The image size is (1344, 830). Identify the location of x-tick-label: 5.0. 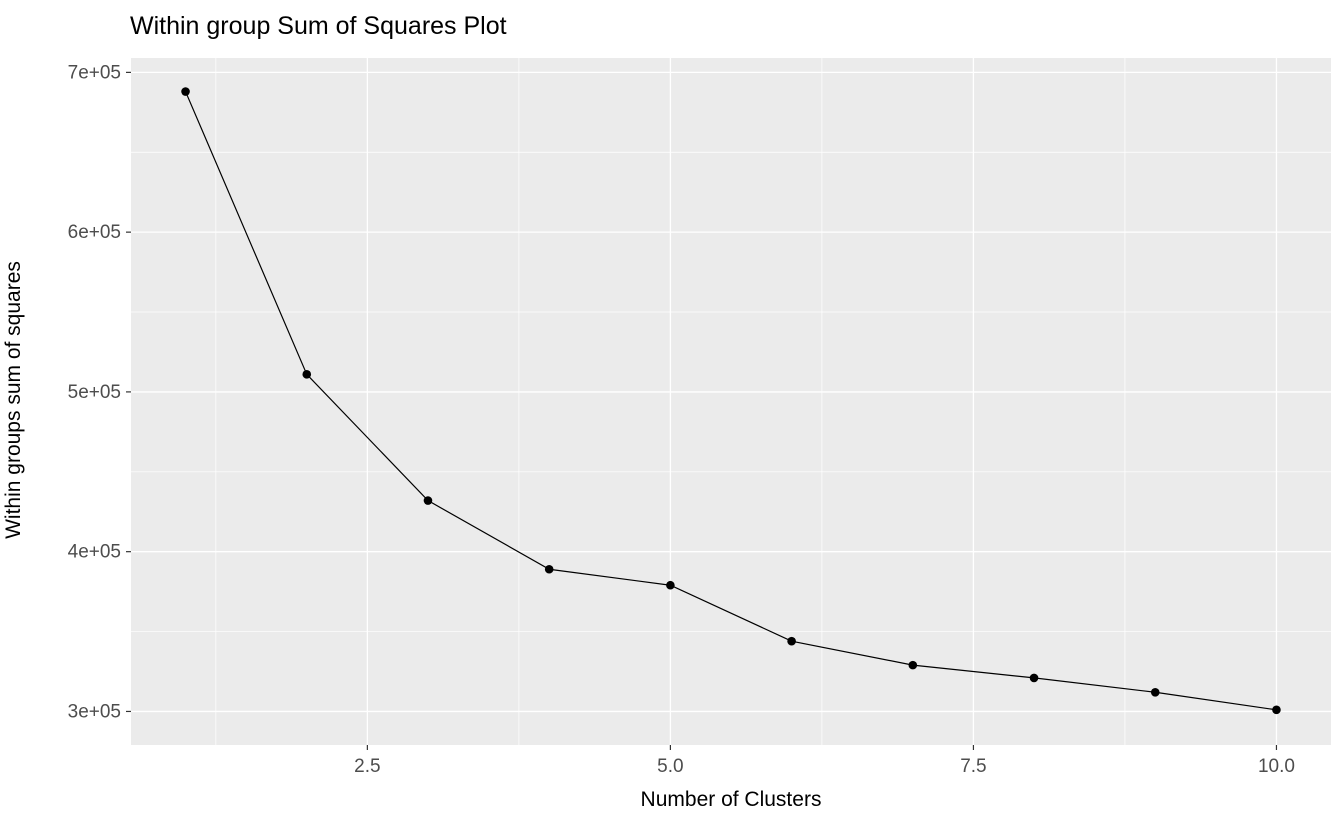
(670, 766).